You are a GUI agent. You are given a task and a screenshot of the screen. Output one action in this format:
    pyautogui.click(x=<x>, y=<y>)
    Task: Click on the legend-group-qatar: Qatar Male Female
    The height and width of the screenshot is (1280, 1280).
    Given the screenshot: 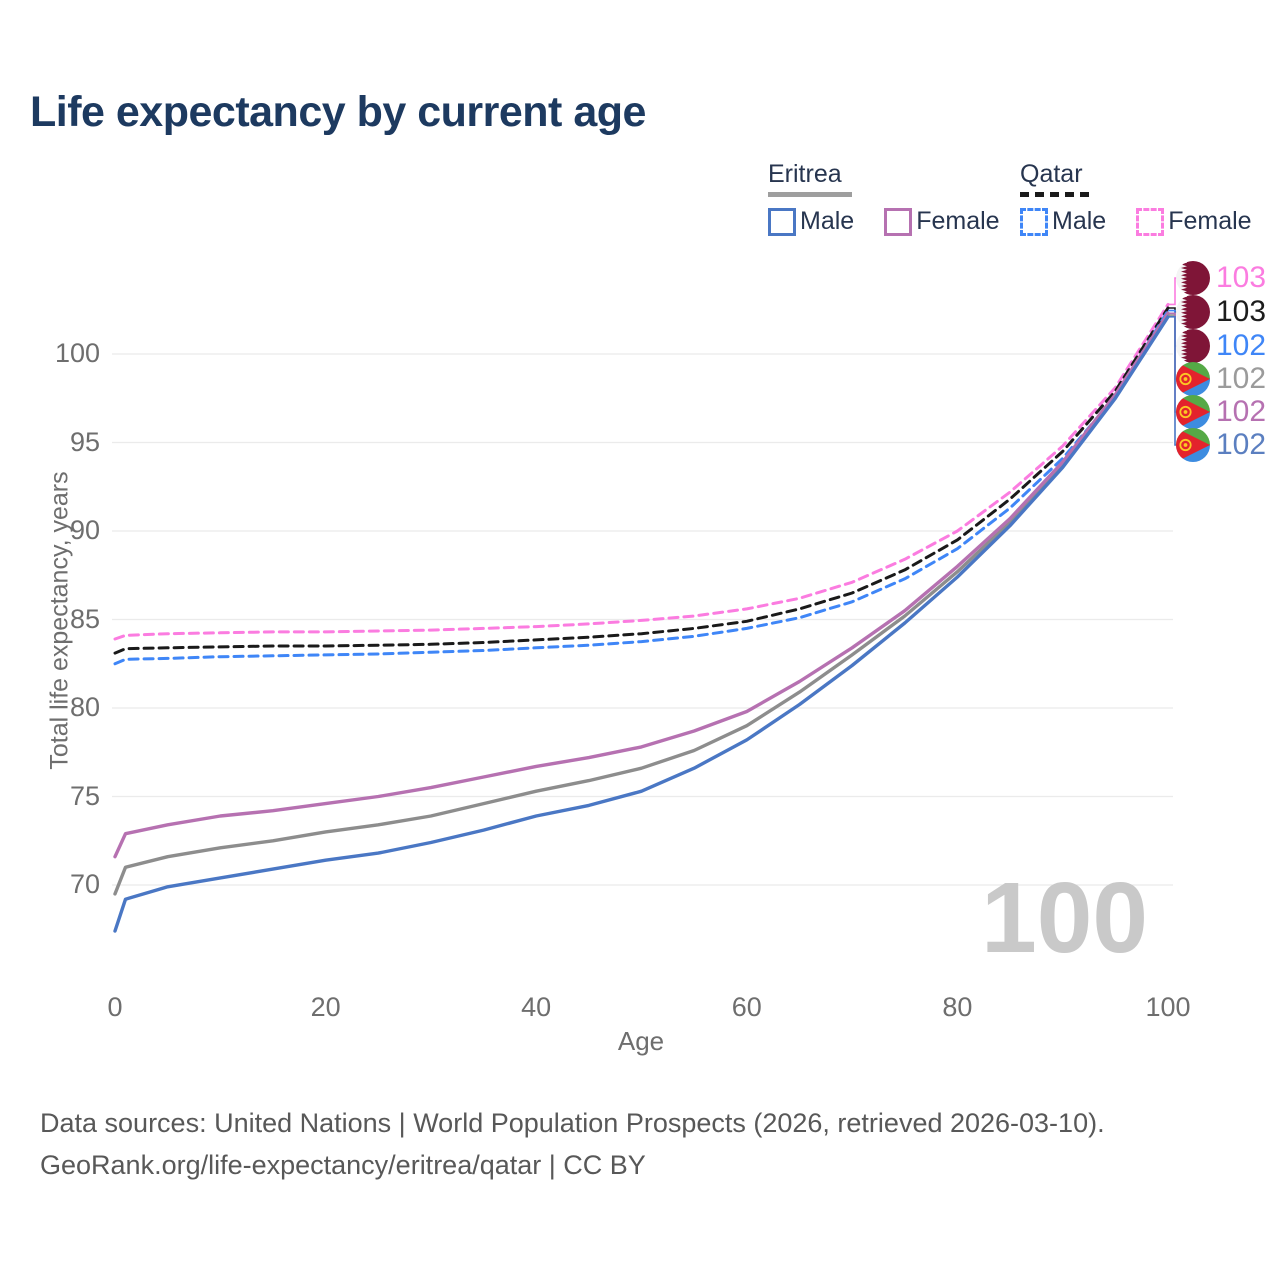 What is the action you would take?
    pyautogui.click(x=1150, y=198)
    